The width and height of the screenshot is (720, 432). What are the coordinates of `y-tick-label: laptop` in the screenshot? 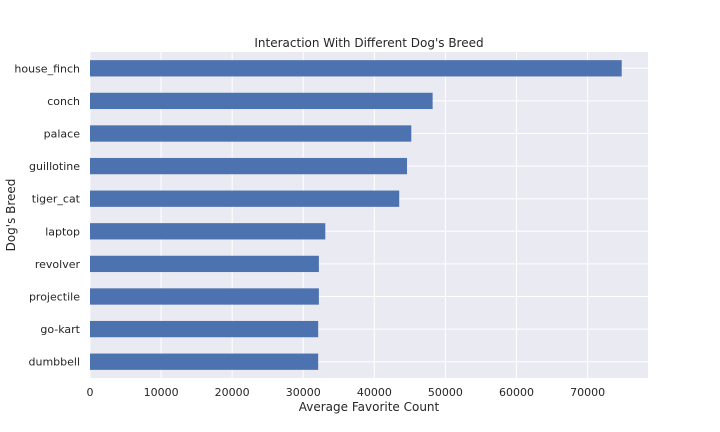 It's located at (62, 231).